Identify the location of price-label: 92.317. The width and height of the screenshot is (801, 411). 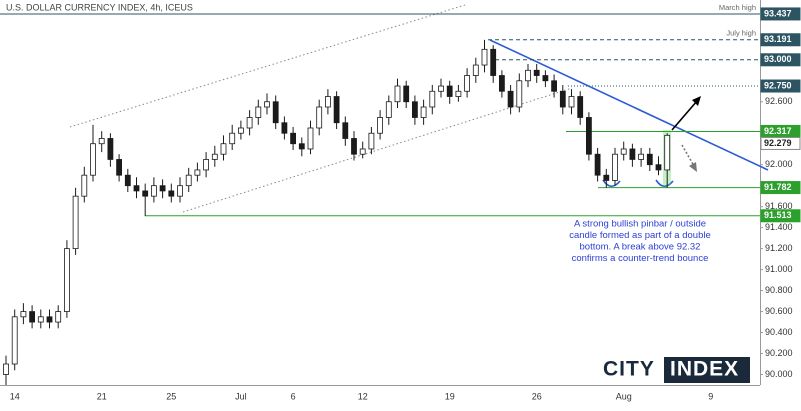
(778, 131).